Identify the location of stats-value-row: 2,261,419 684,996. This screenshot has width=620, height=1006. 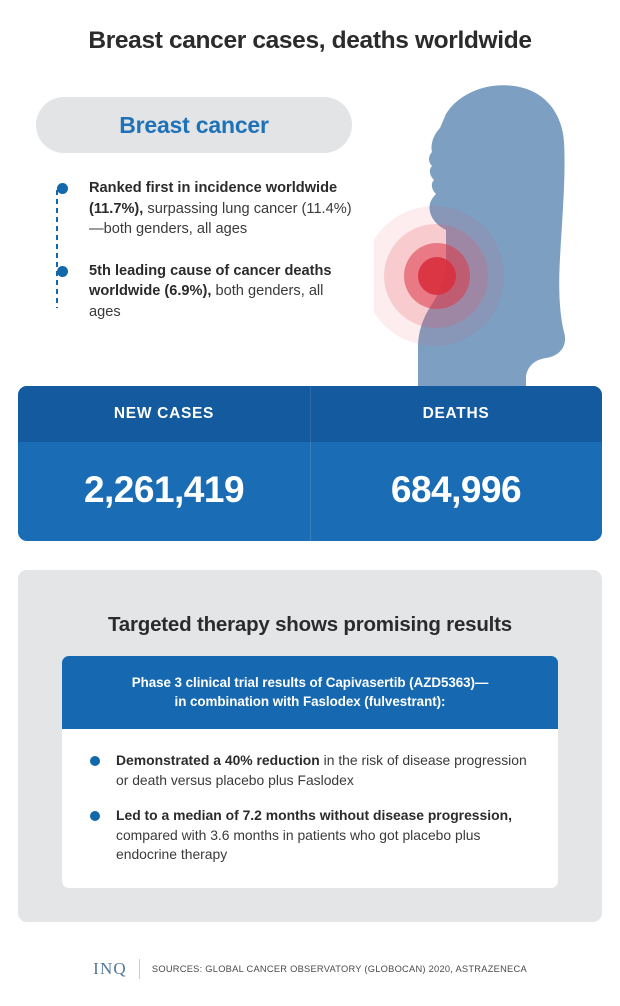
(310, 491).